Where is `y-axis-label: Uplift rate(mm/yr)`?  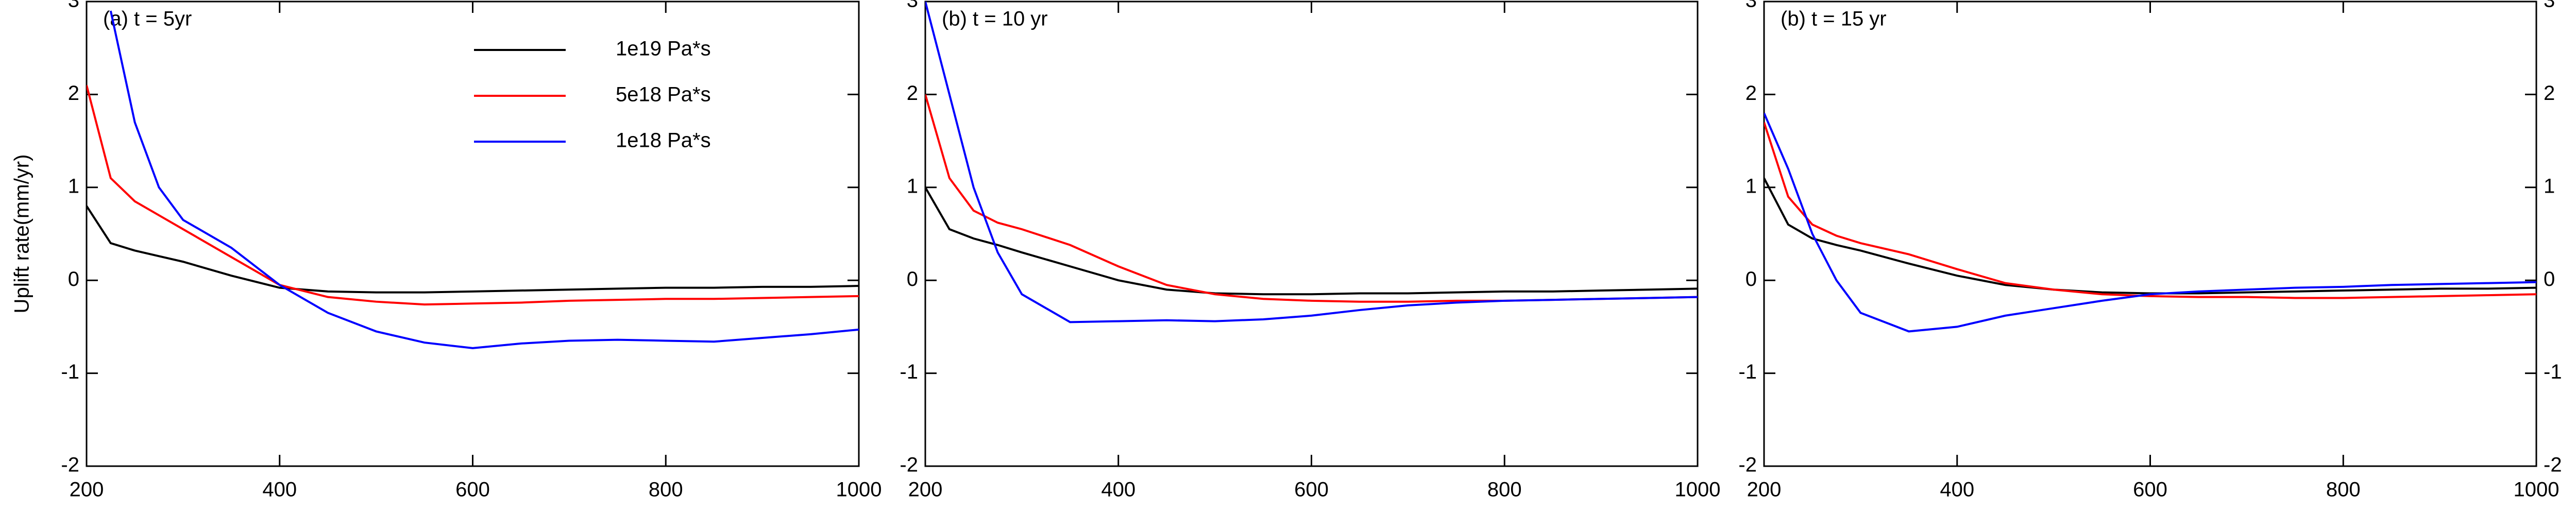
y-axis-label: Uplift rate(mm/yr) is located at coordinates (22, 235).